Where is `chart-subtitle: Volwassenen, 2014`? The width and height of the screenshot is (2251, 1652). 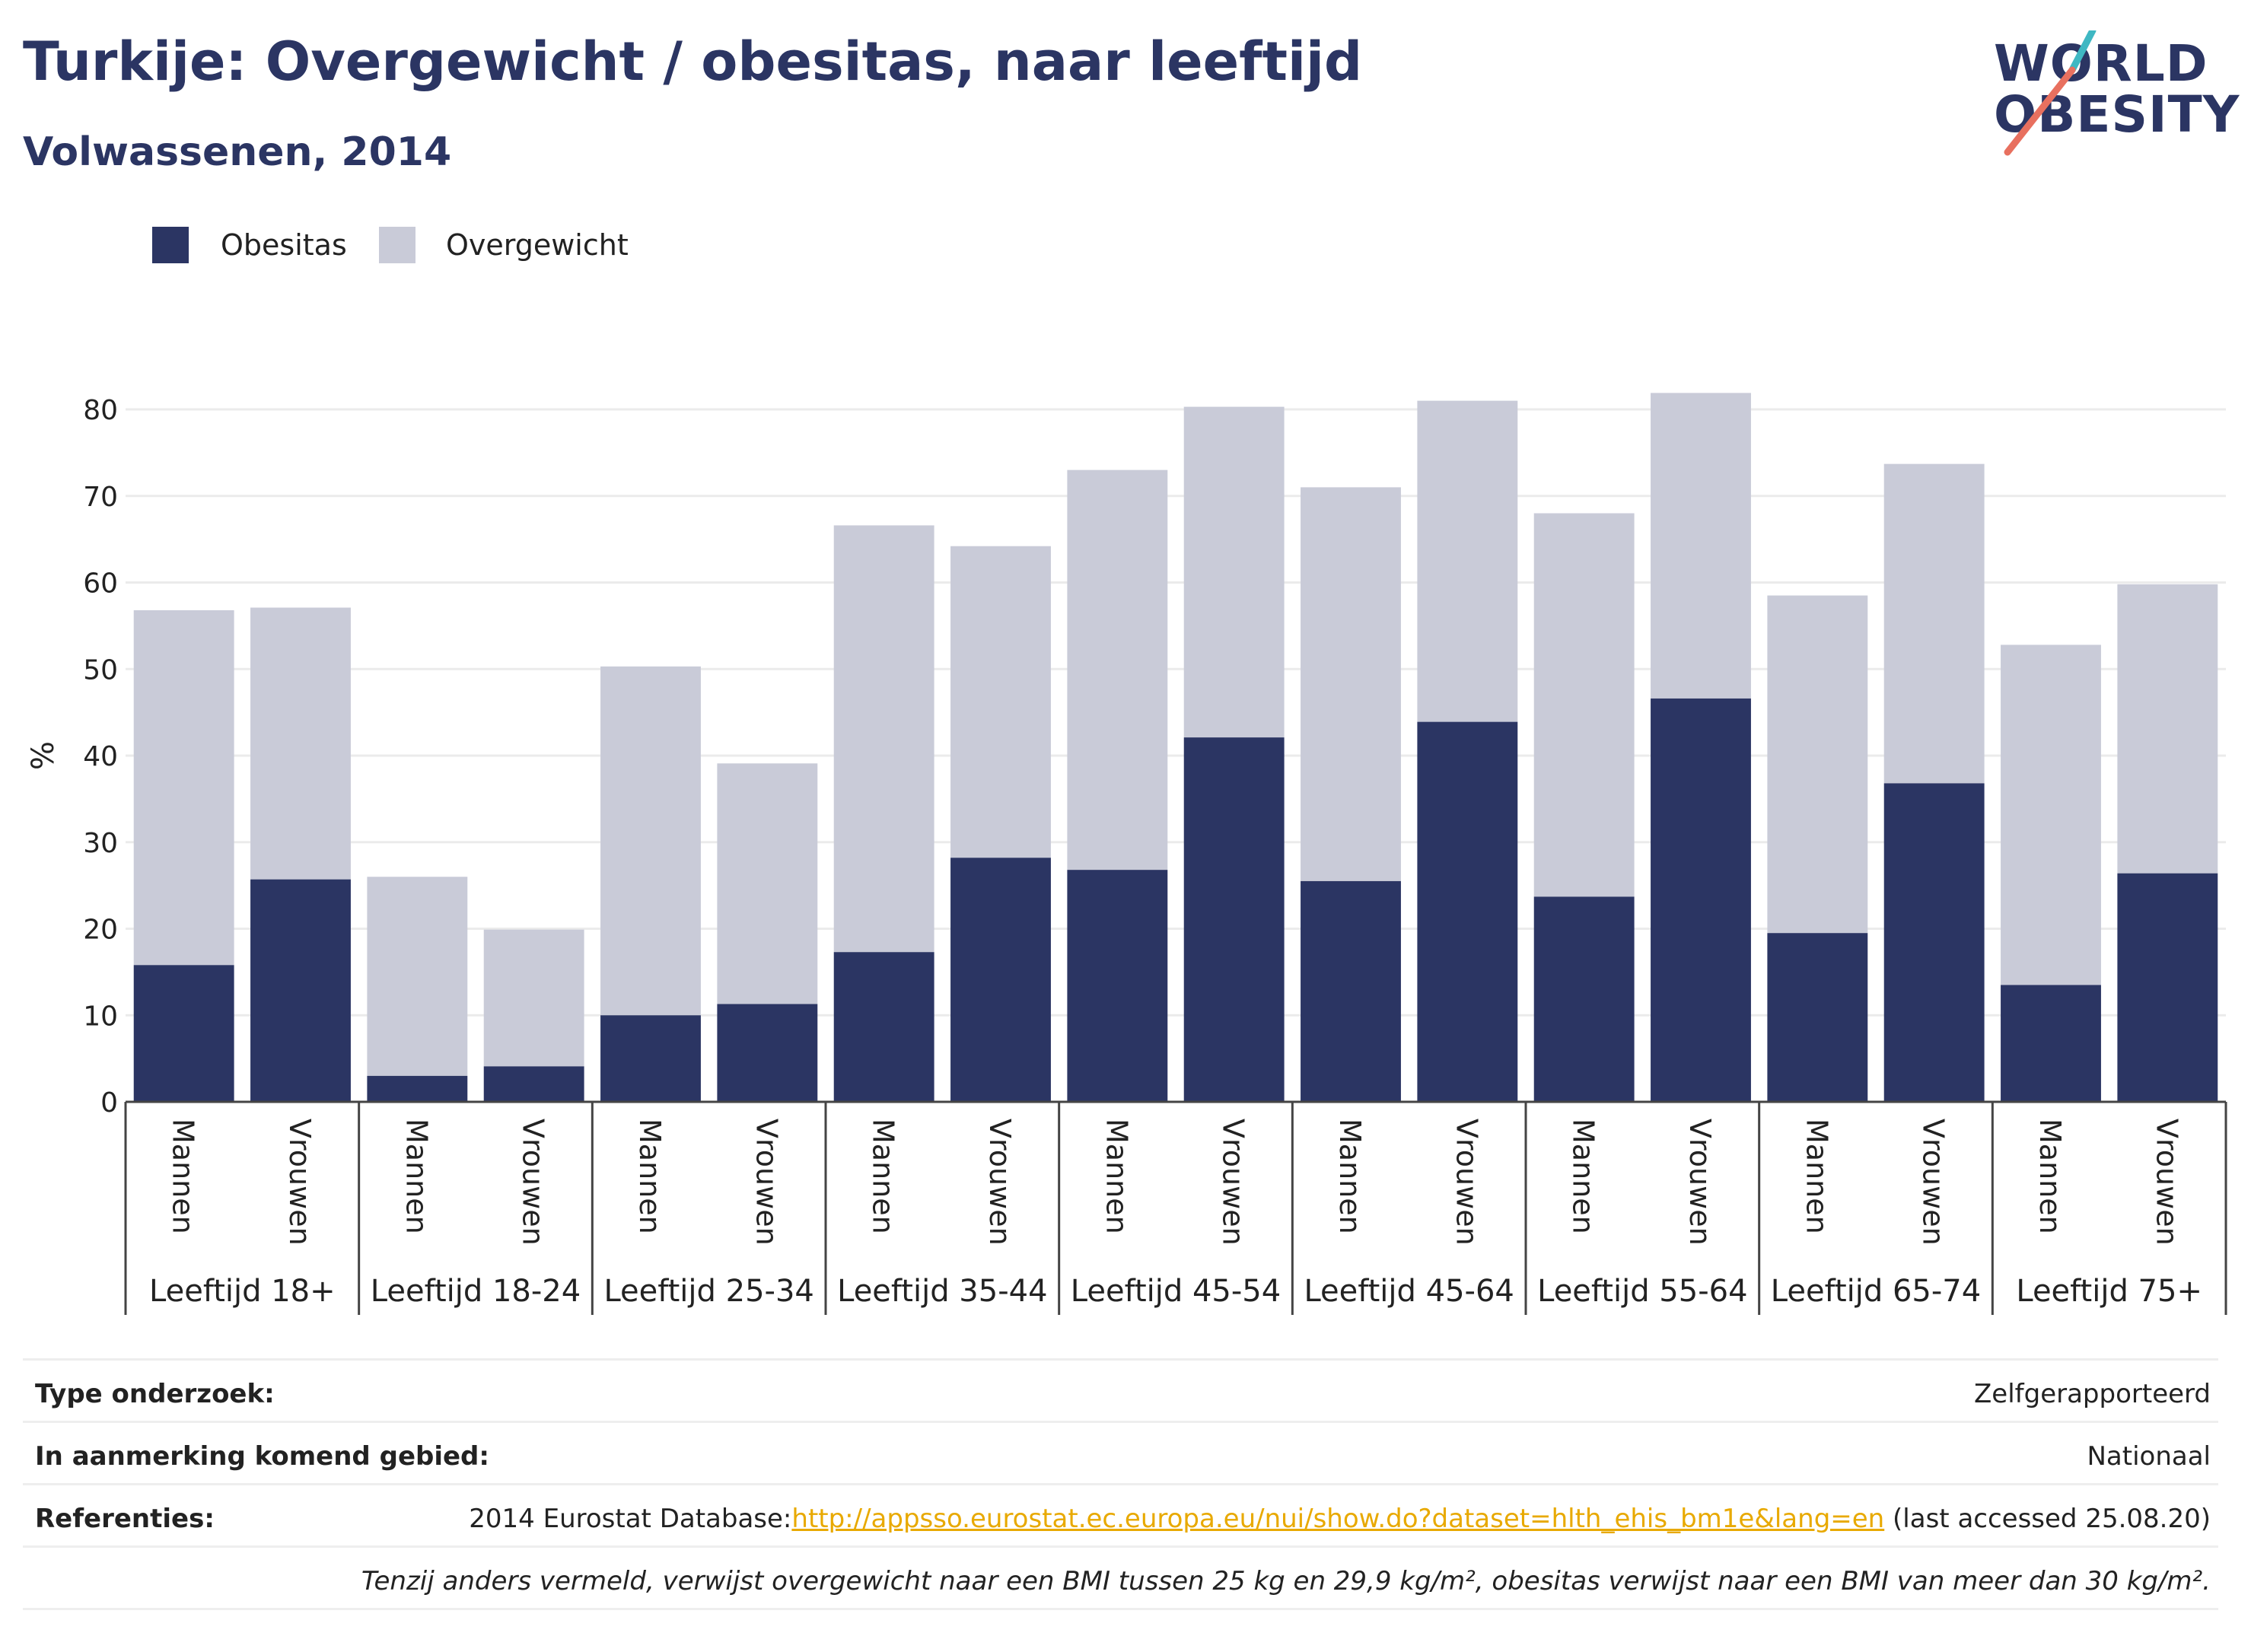
chart-subtitle: Volwassenen, 2014 is located at coordinates (237, 152).